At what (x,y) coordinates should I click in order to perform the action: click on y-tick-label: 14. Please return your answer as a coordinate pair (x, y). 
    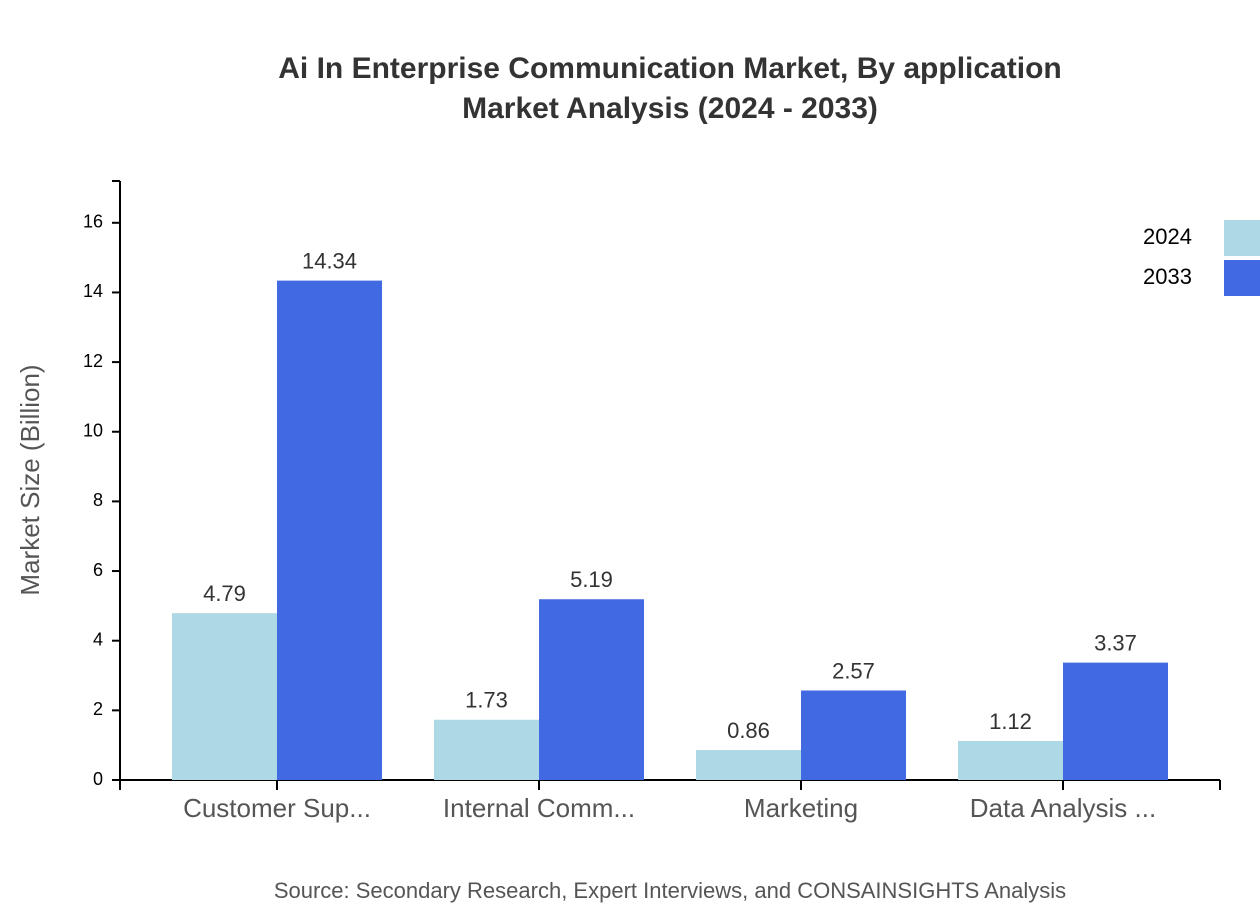
    Looking at the image, I should click on (93, 291).